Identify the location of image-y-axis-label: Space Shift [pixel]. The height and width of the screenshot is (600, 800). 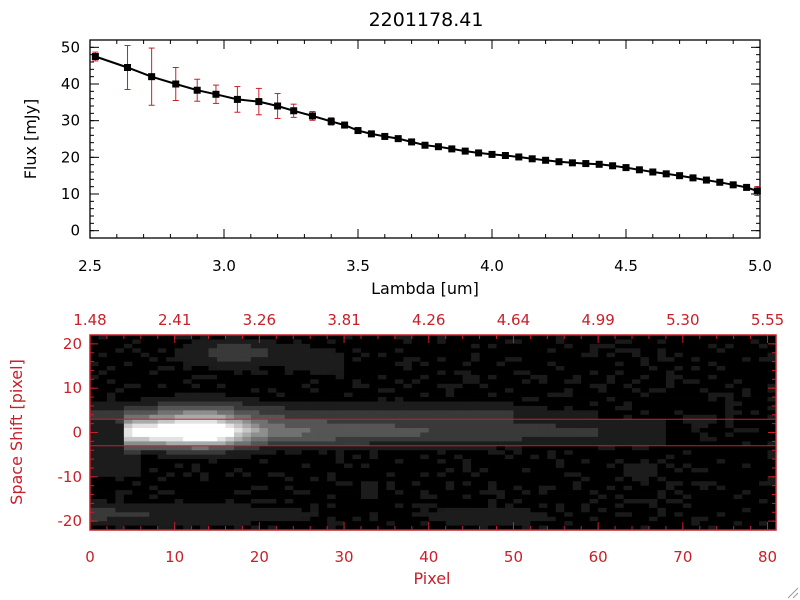
(16, 432).